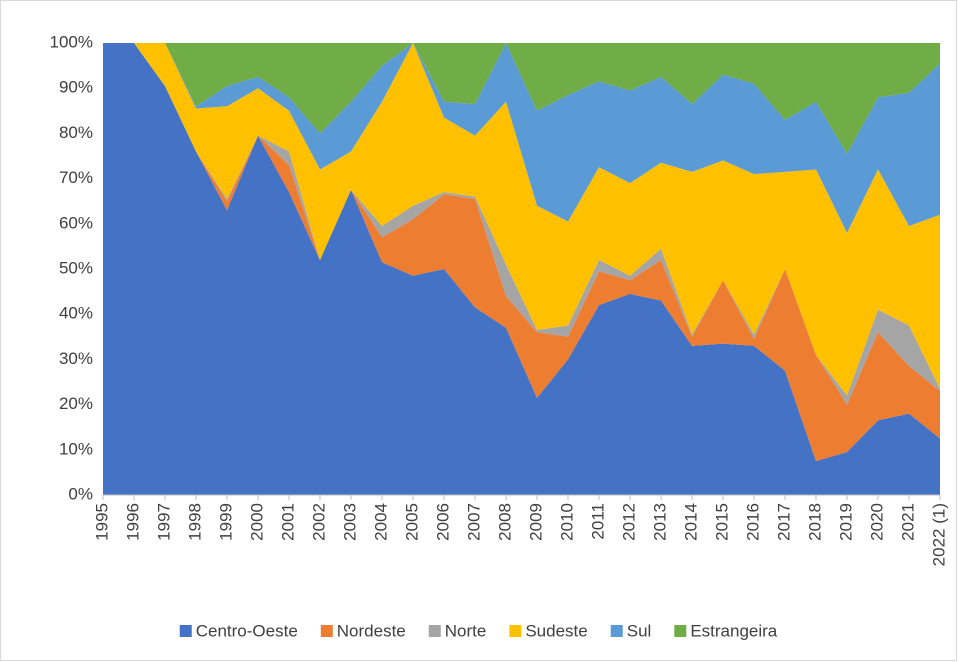 This screenshot has height=662, width=958. Describe the element at coordinates (473, 522) in the screenshot. I see `x-tick-label: 2007` at that location.